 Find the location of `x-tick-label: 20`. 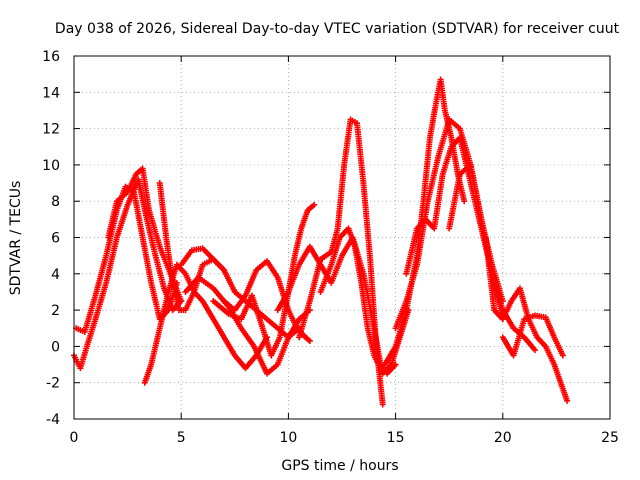

x-tick-label: 20 is located at coordinates (503, 438).